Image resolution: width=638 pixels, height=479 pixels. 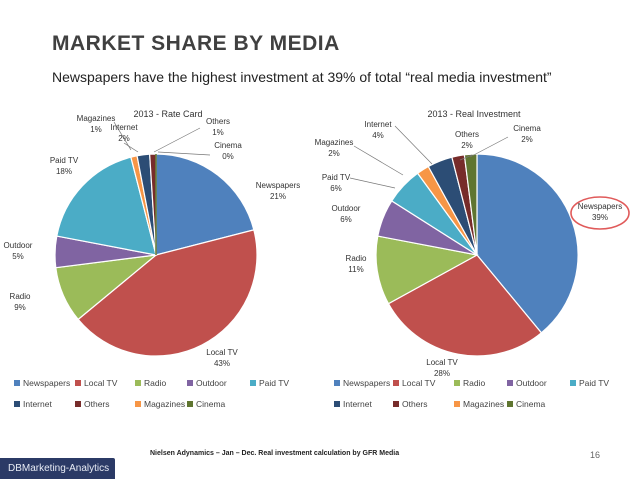 I want to click on page-number: 16, so click(x=595, y=455).